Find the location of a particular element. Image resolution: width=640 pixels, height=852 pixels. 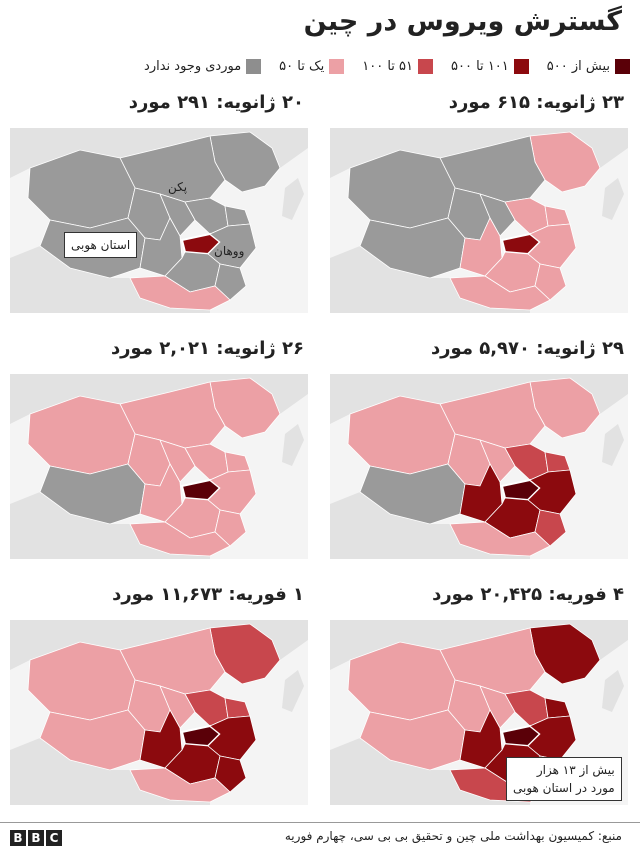

legend-label: موردی وجود ندارد is located at coordinates (193, 66).